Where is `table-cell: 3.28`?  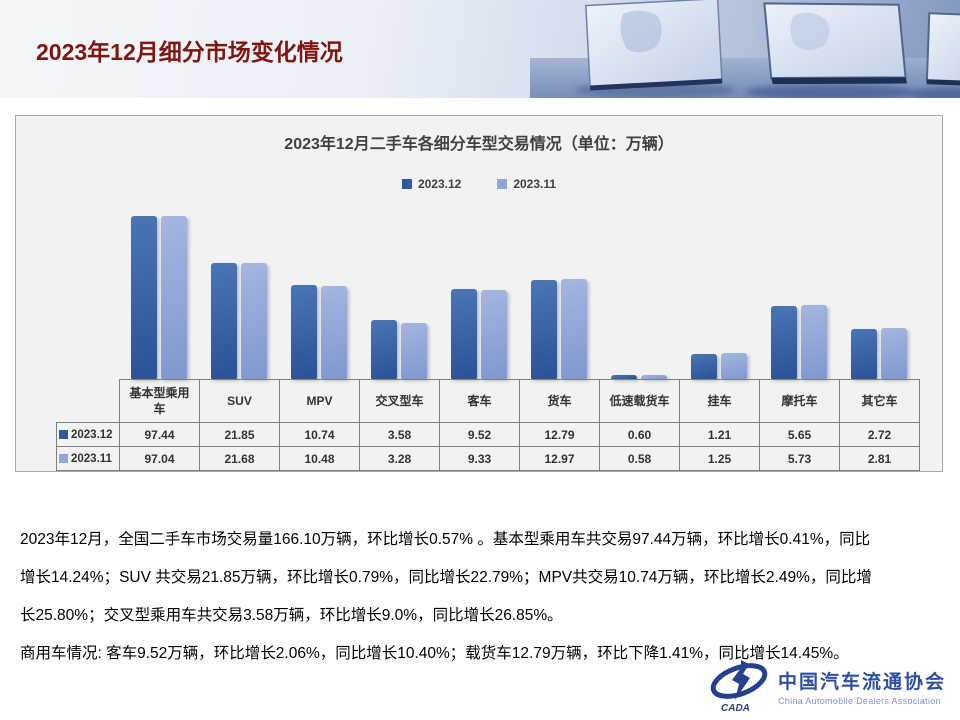
table-cell: 3.28 is located at coordinates (399, 458).